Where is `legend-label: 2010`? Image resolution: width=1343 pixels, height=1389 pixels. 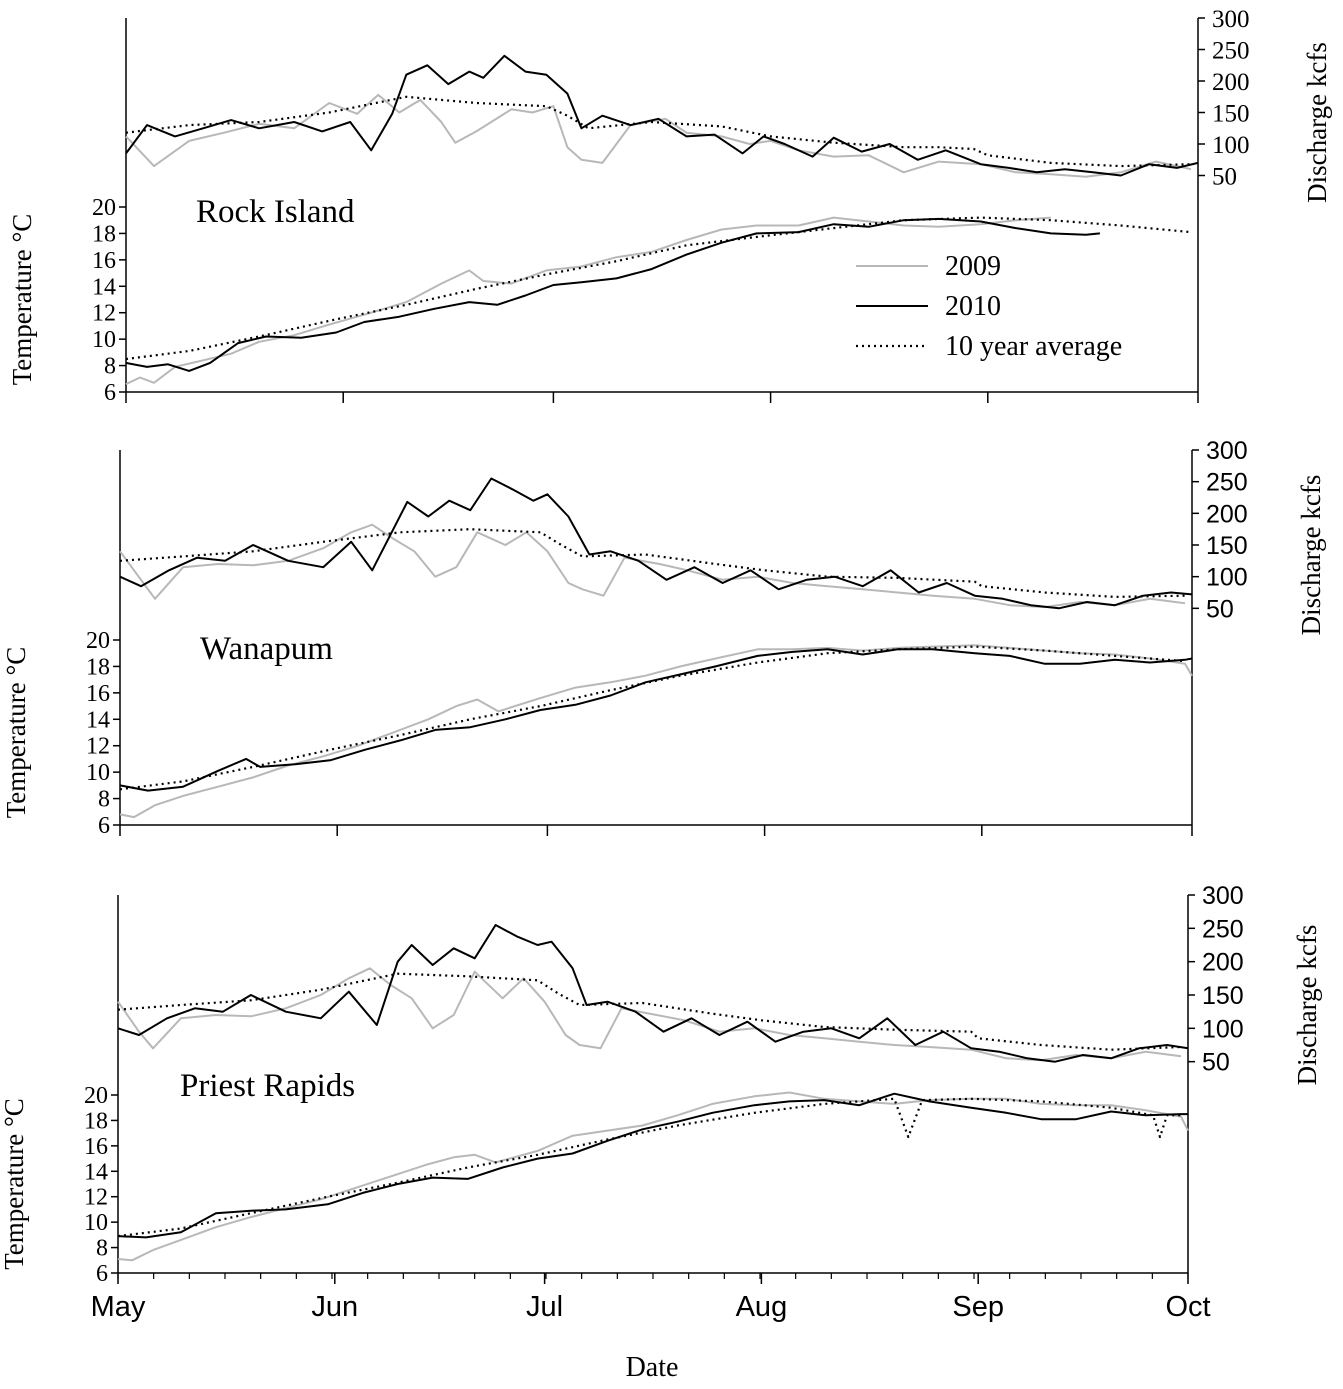 legend-label: 2010 is located at coordinates (973, 306).